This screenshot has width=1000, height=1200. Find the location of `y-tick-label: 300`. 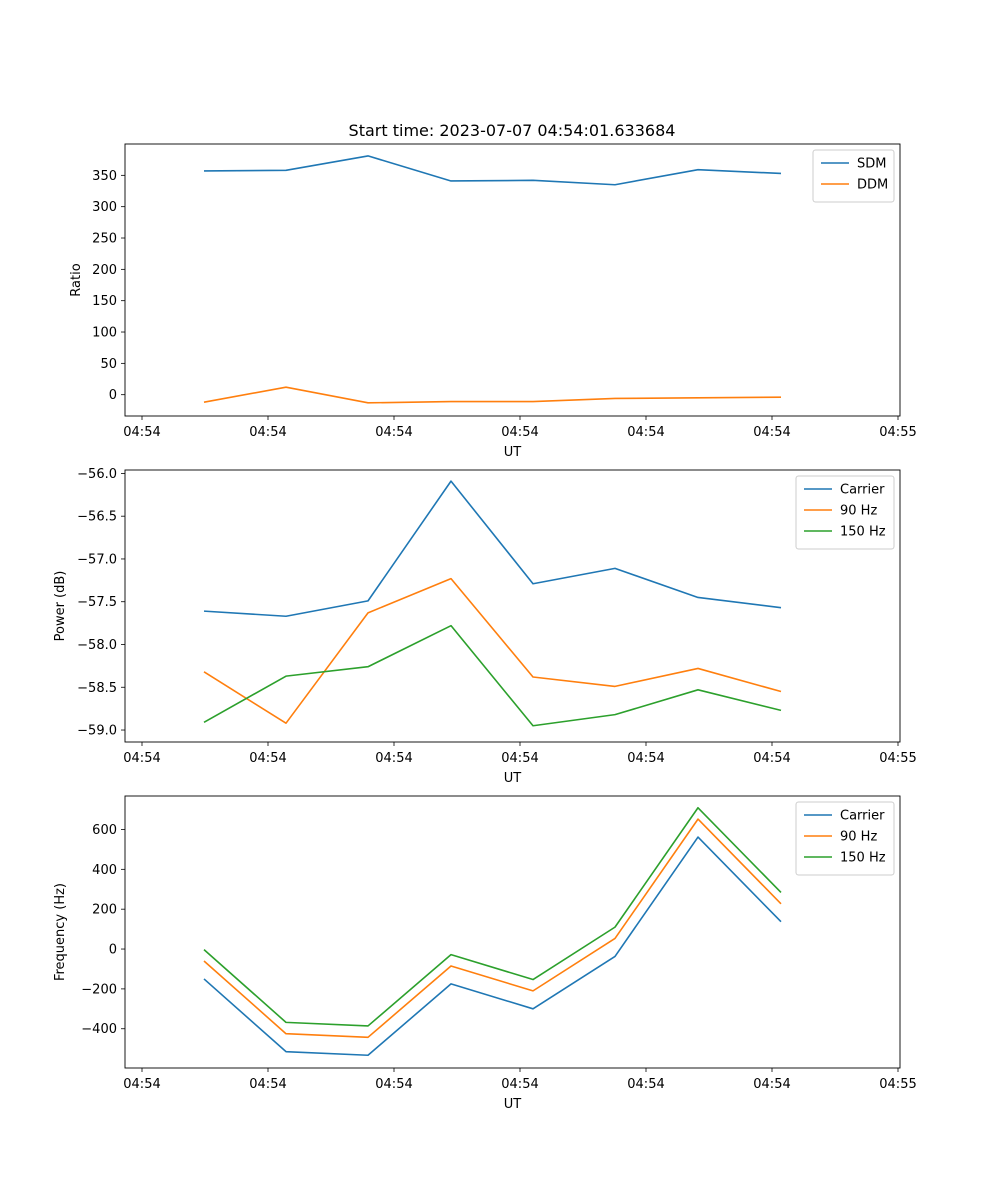

y-tick-label: 300 is located at coordinates (104, 207).